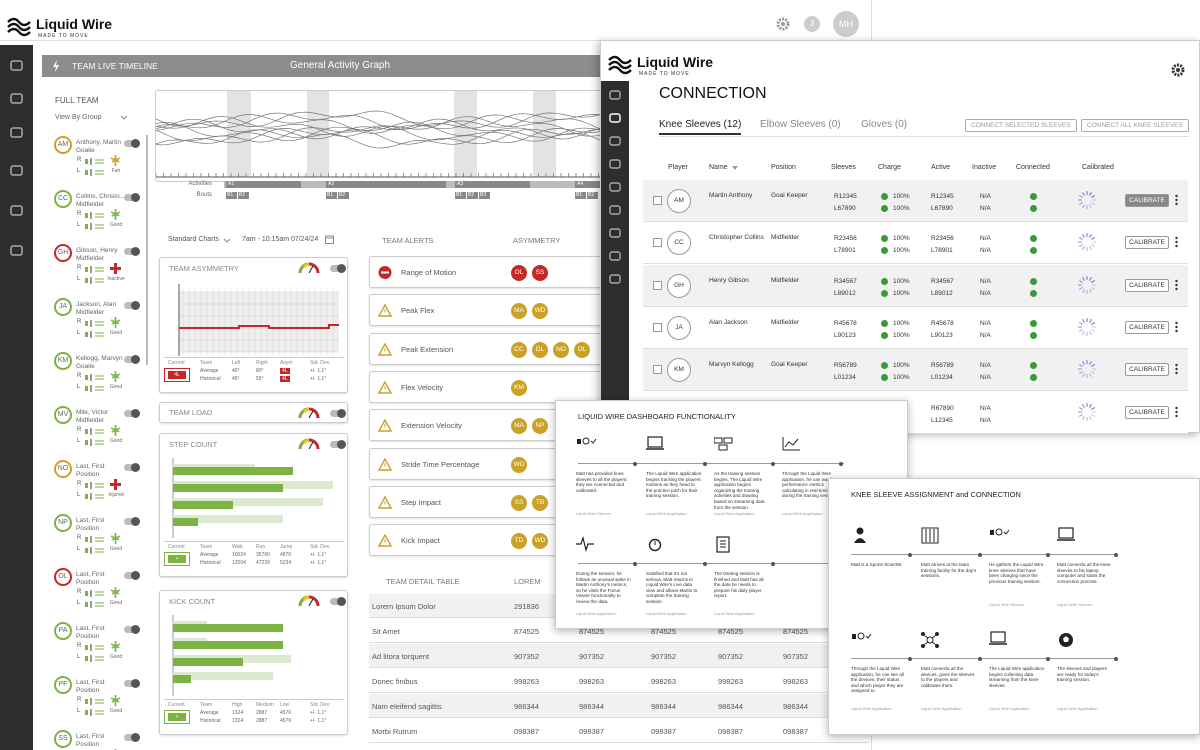 The height and width of the screenshot is (750, 1200). I want to click on chart-area, so click(255, 498).